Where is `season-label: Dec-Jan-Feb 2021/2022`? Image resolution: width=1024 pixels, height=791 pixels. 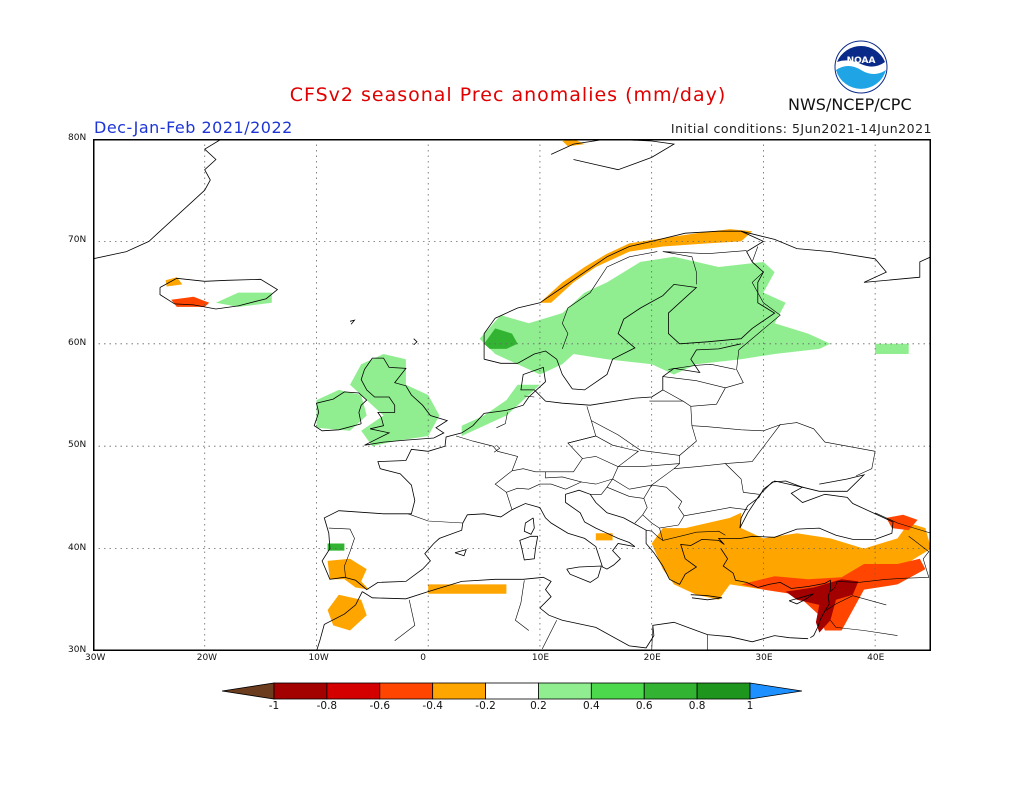 season-label: Dec-Jan-Feb 2021/2022 is located at coordinates (193, 127).